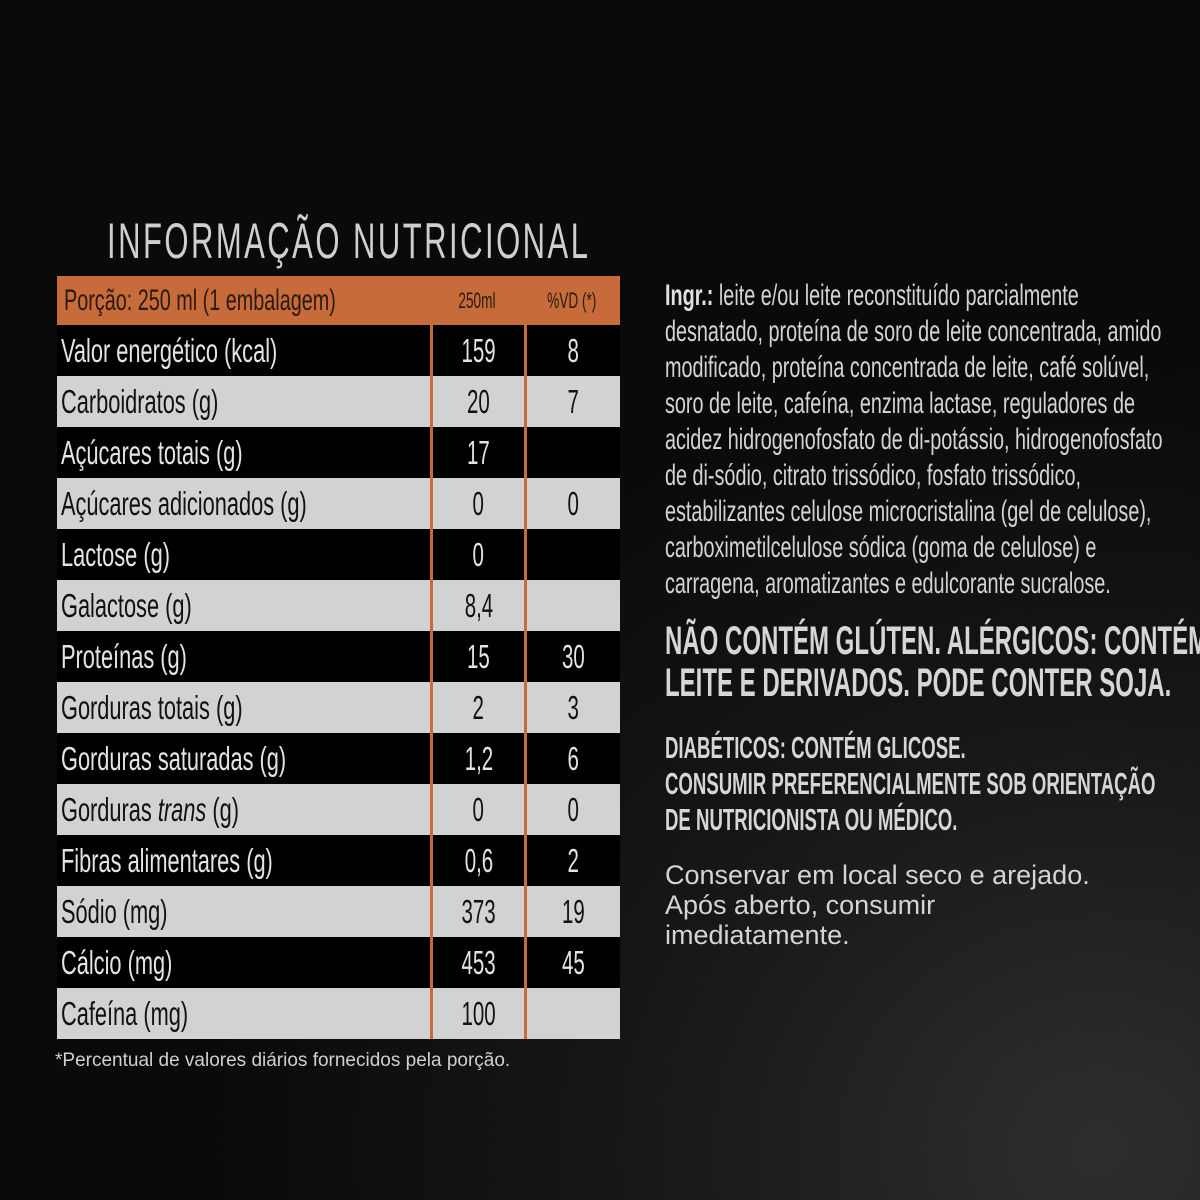 This screenshot has height=1200, width=1200. Describe the element at coordinates (243, 657) in the screenshot. I see `nutrient-cell: Proteínas (g)` at that location.